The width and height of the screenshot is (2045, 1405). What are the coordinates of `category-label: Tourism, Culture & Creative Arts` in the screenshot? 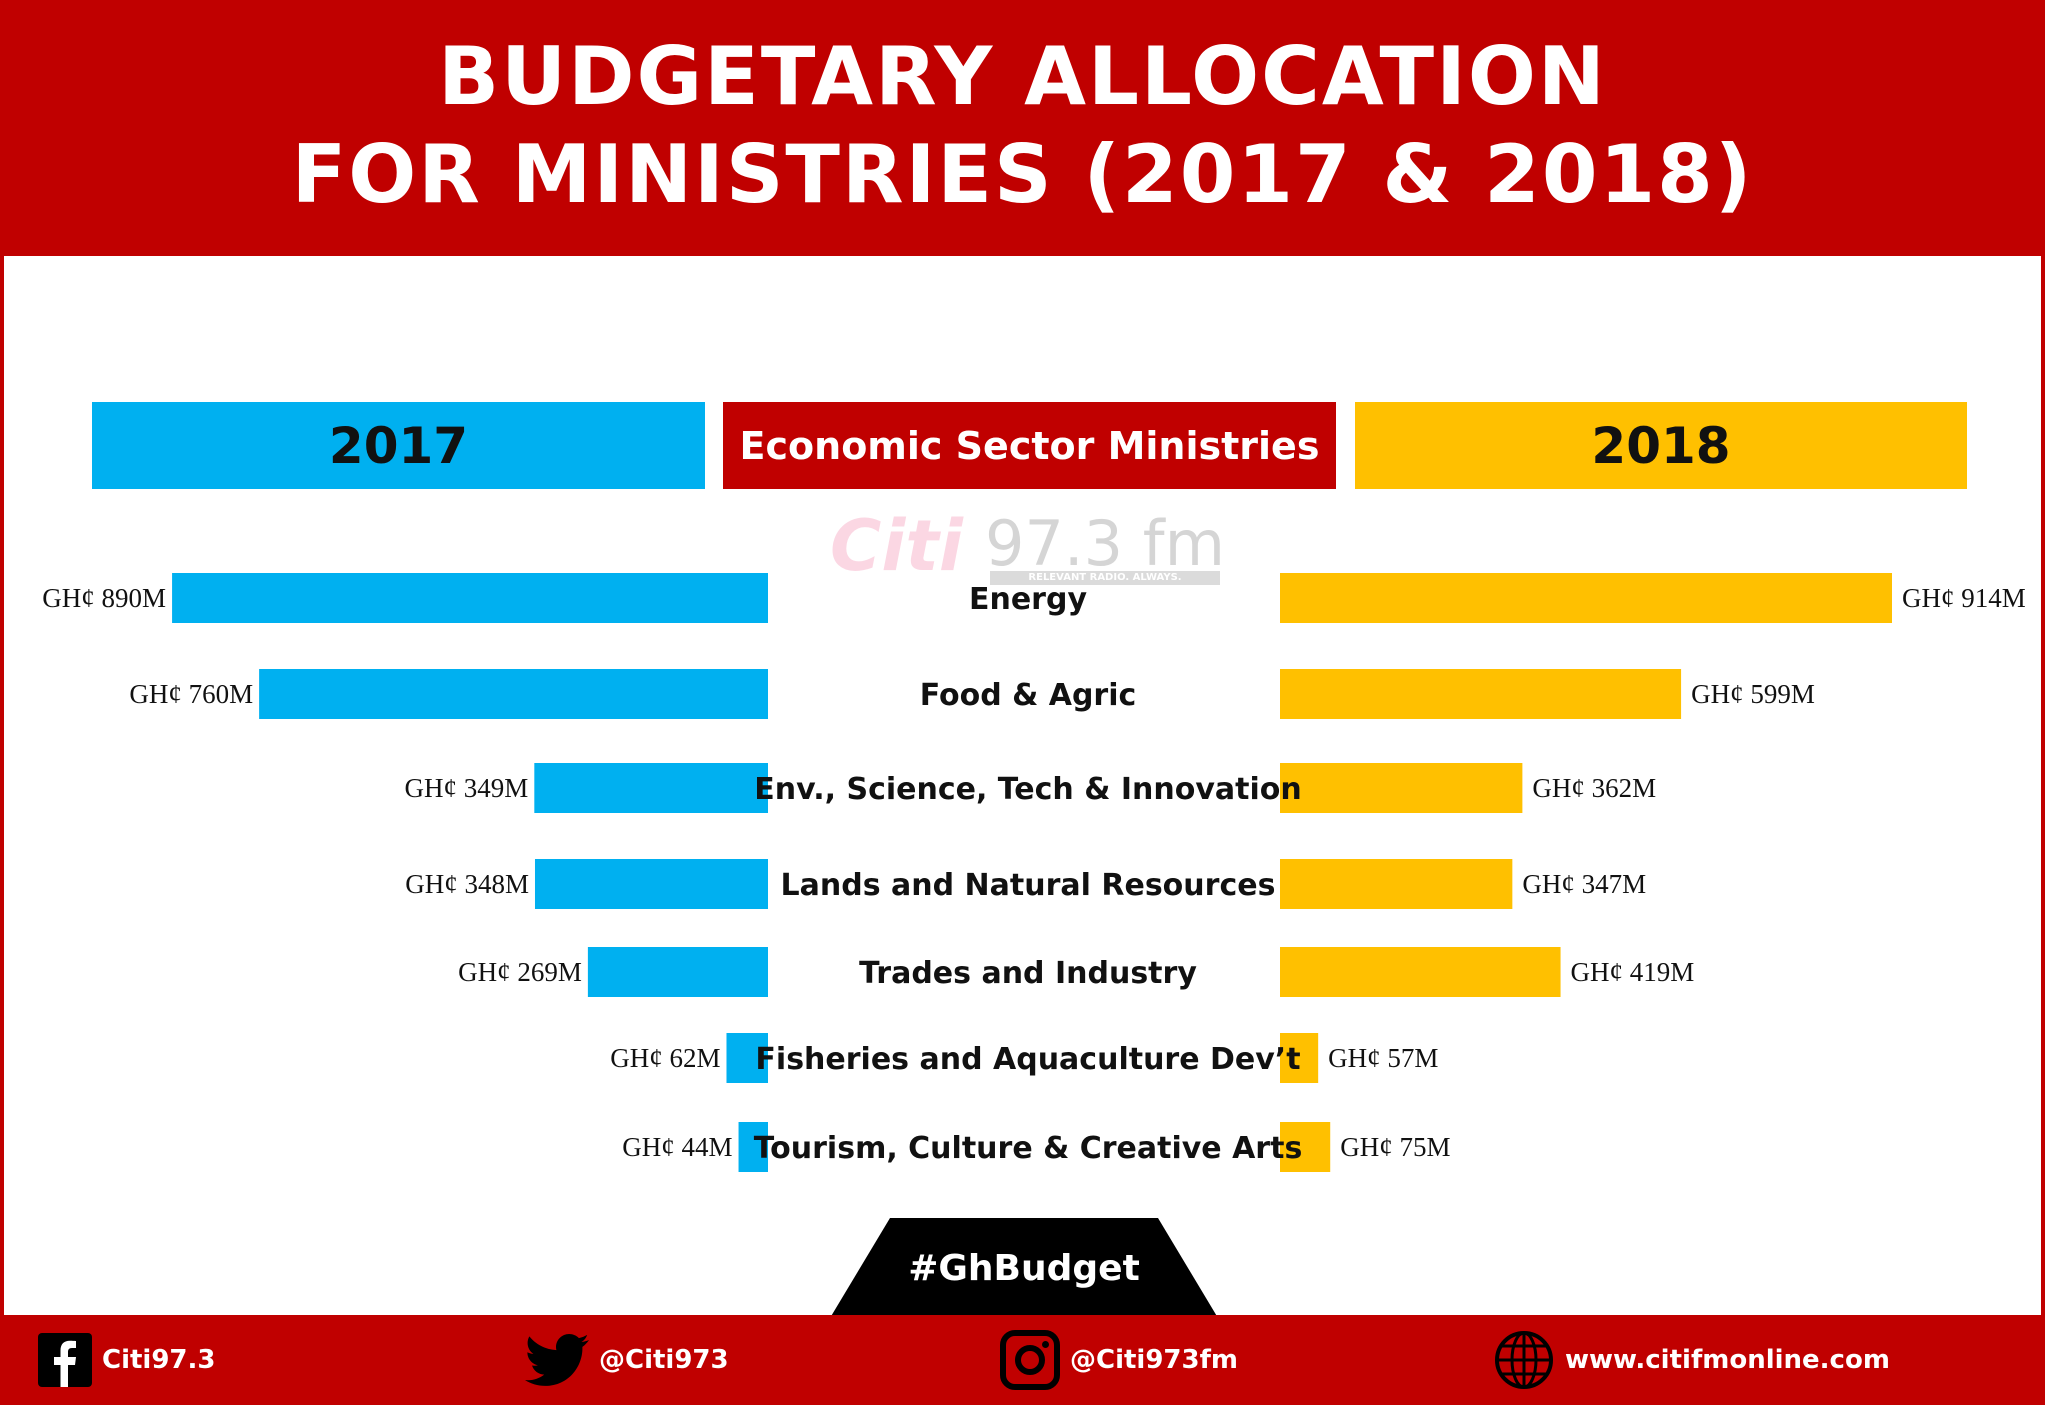 It's located at (1028, 1148).